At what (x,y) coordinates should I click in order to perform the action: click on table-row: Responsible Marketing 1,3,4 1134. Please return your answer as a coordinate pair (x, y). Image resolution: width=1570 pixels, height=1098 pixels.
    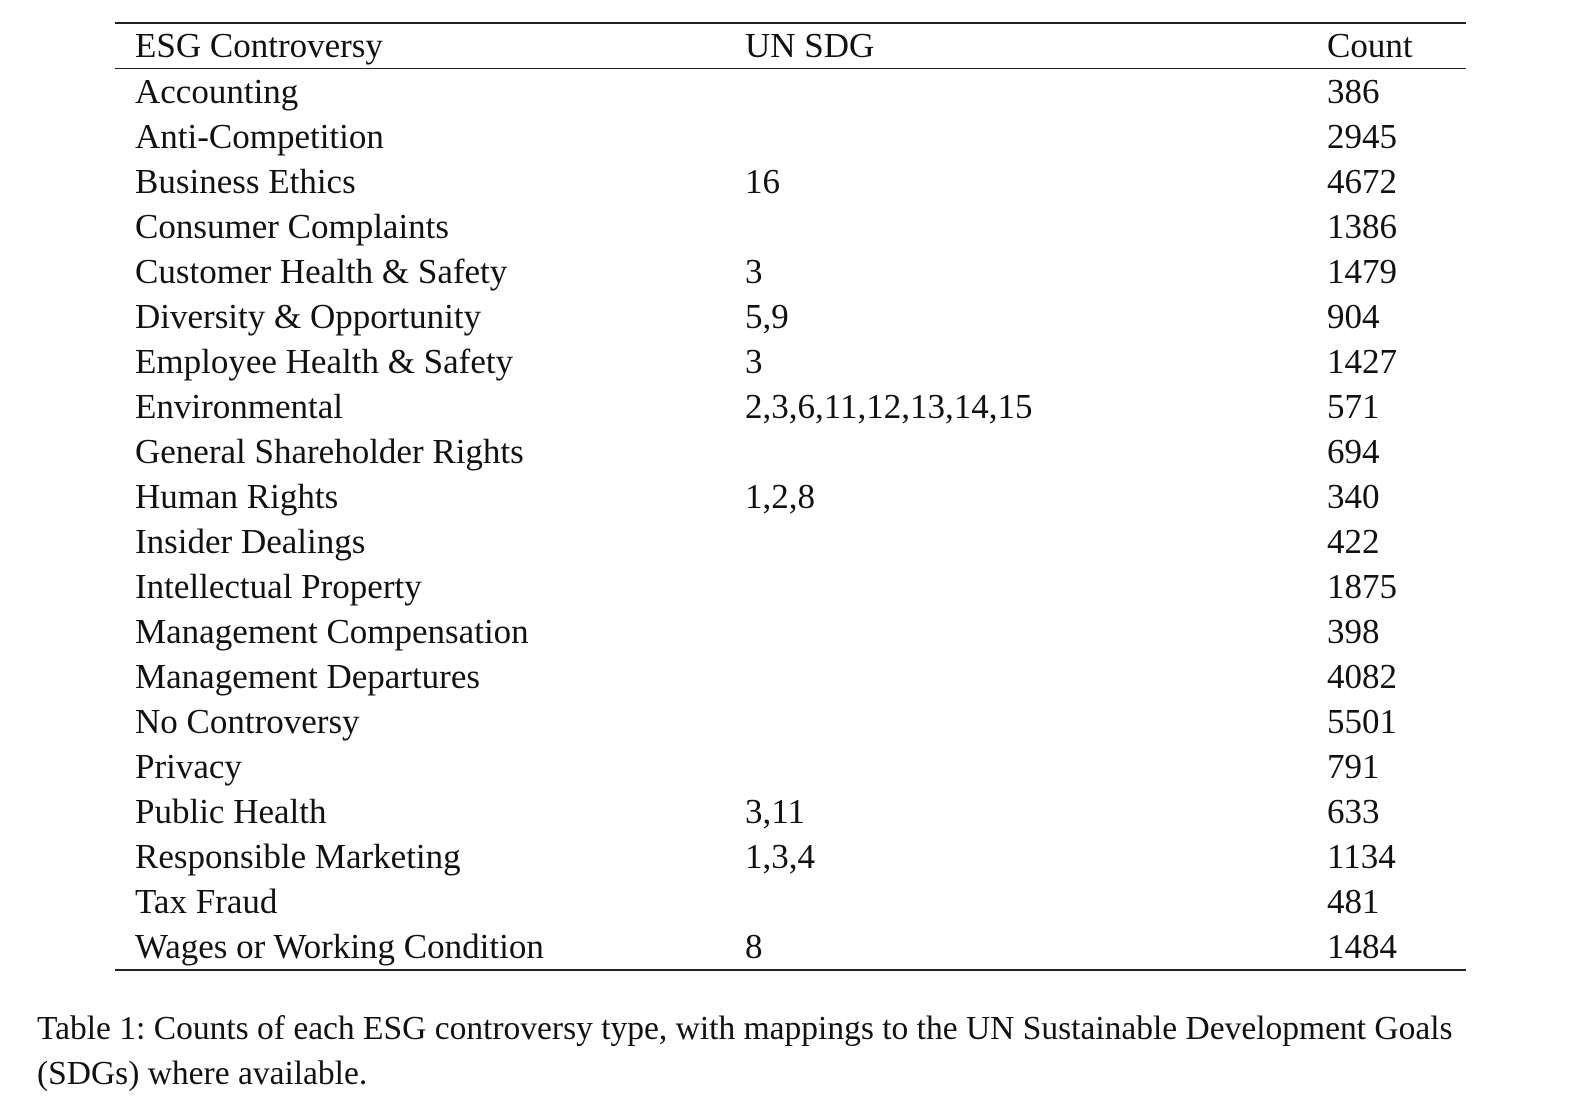
    Looking at the image, I should click on (790, 856).